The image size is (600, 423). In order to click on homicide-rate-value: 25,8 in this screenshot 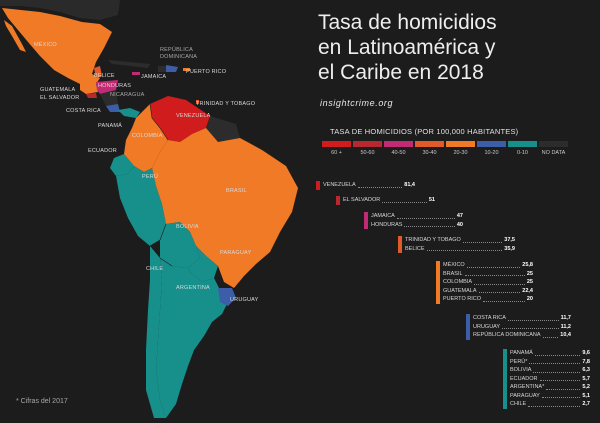, I will do `click(527, 265)`.